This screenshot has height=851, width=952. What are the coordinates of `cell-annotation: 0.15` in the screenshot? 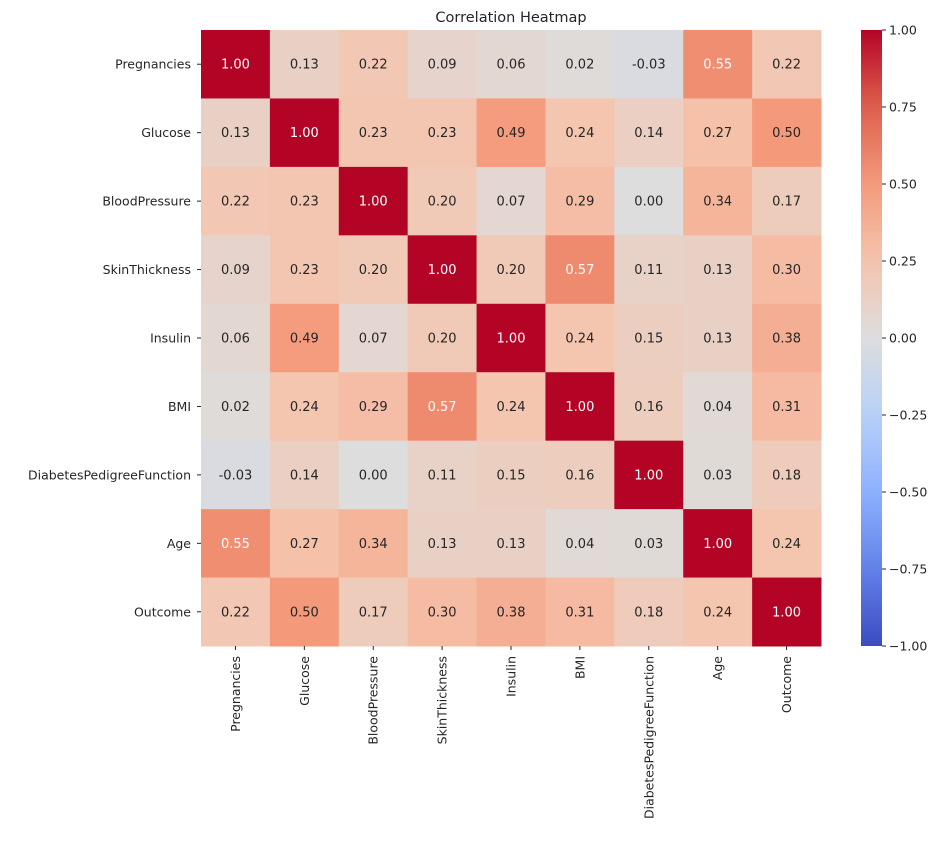 It's located at (511, 475).